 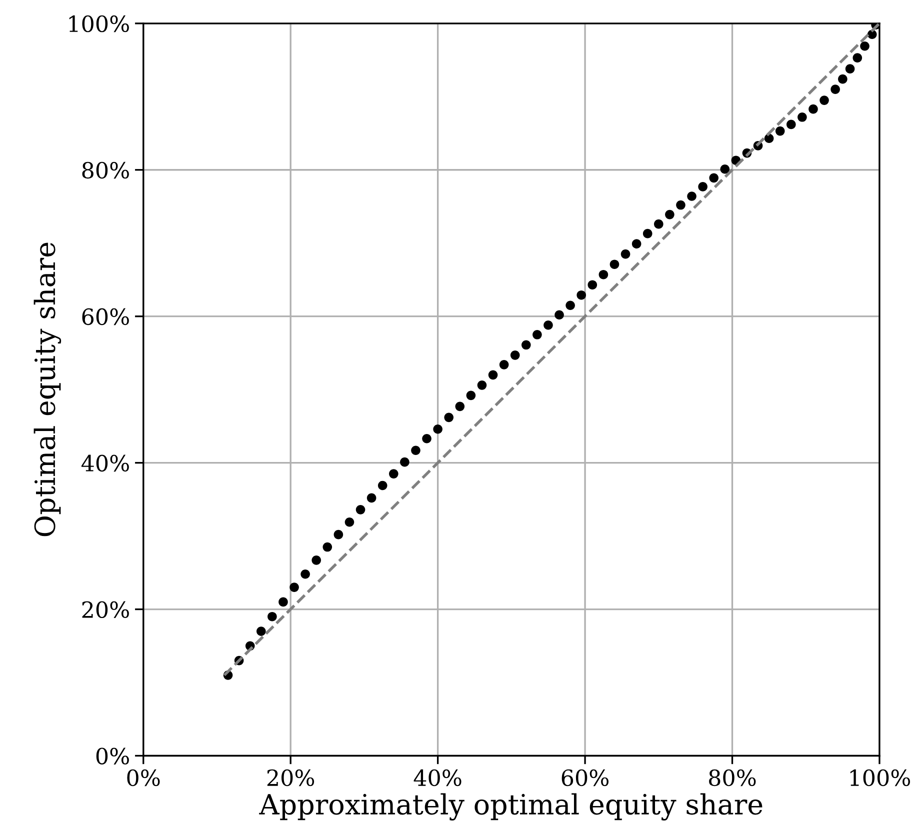 I want to click on y-tick-label: 20%, so click(x=105, y=609).